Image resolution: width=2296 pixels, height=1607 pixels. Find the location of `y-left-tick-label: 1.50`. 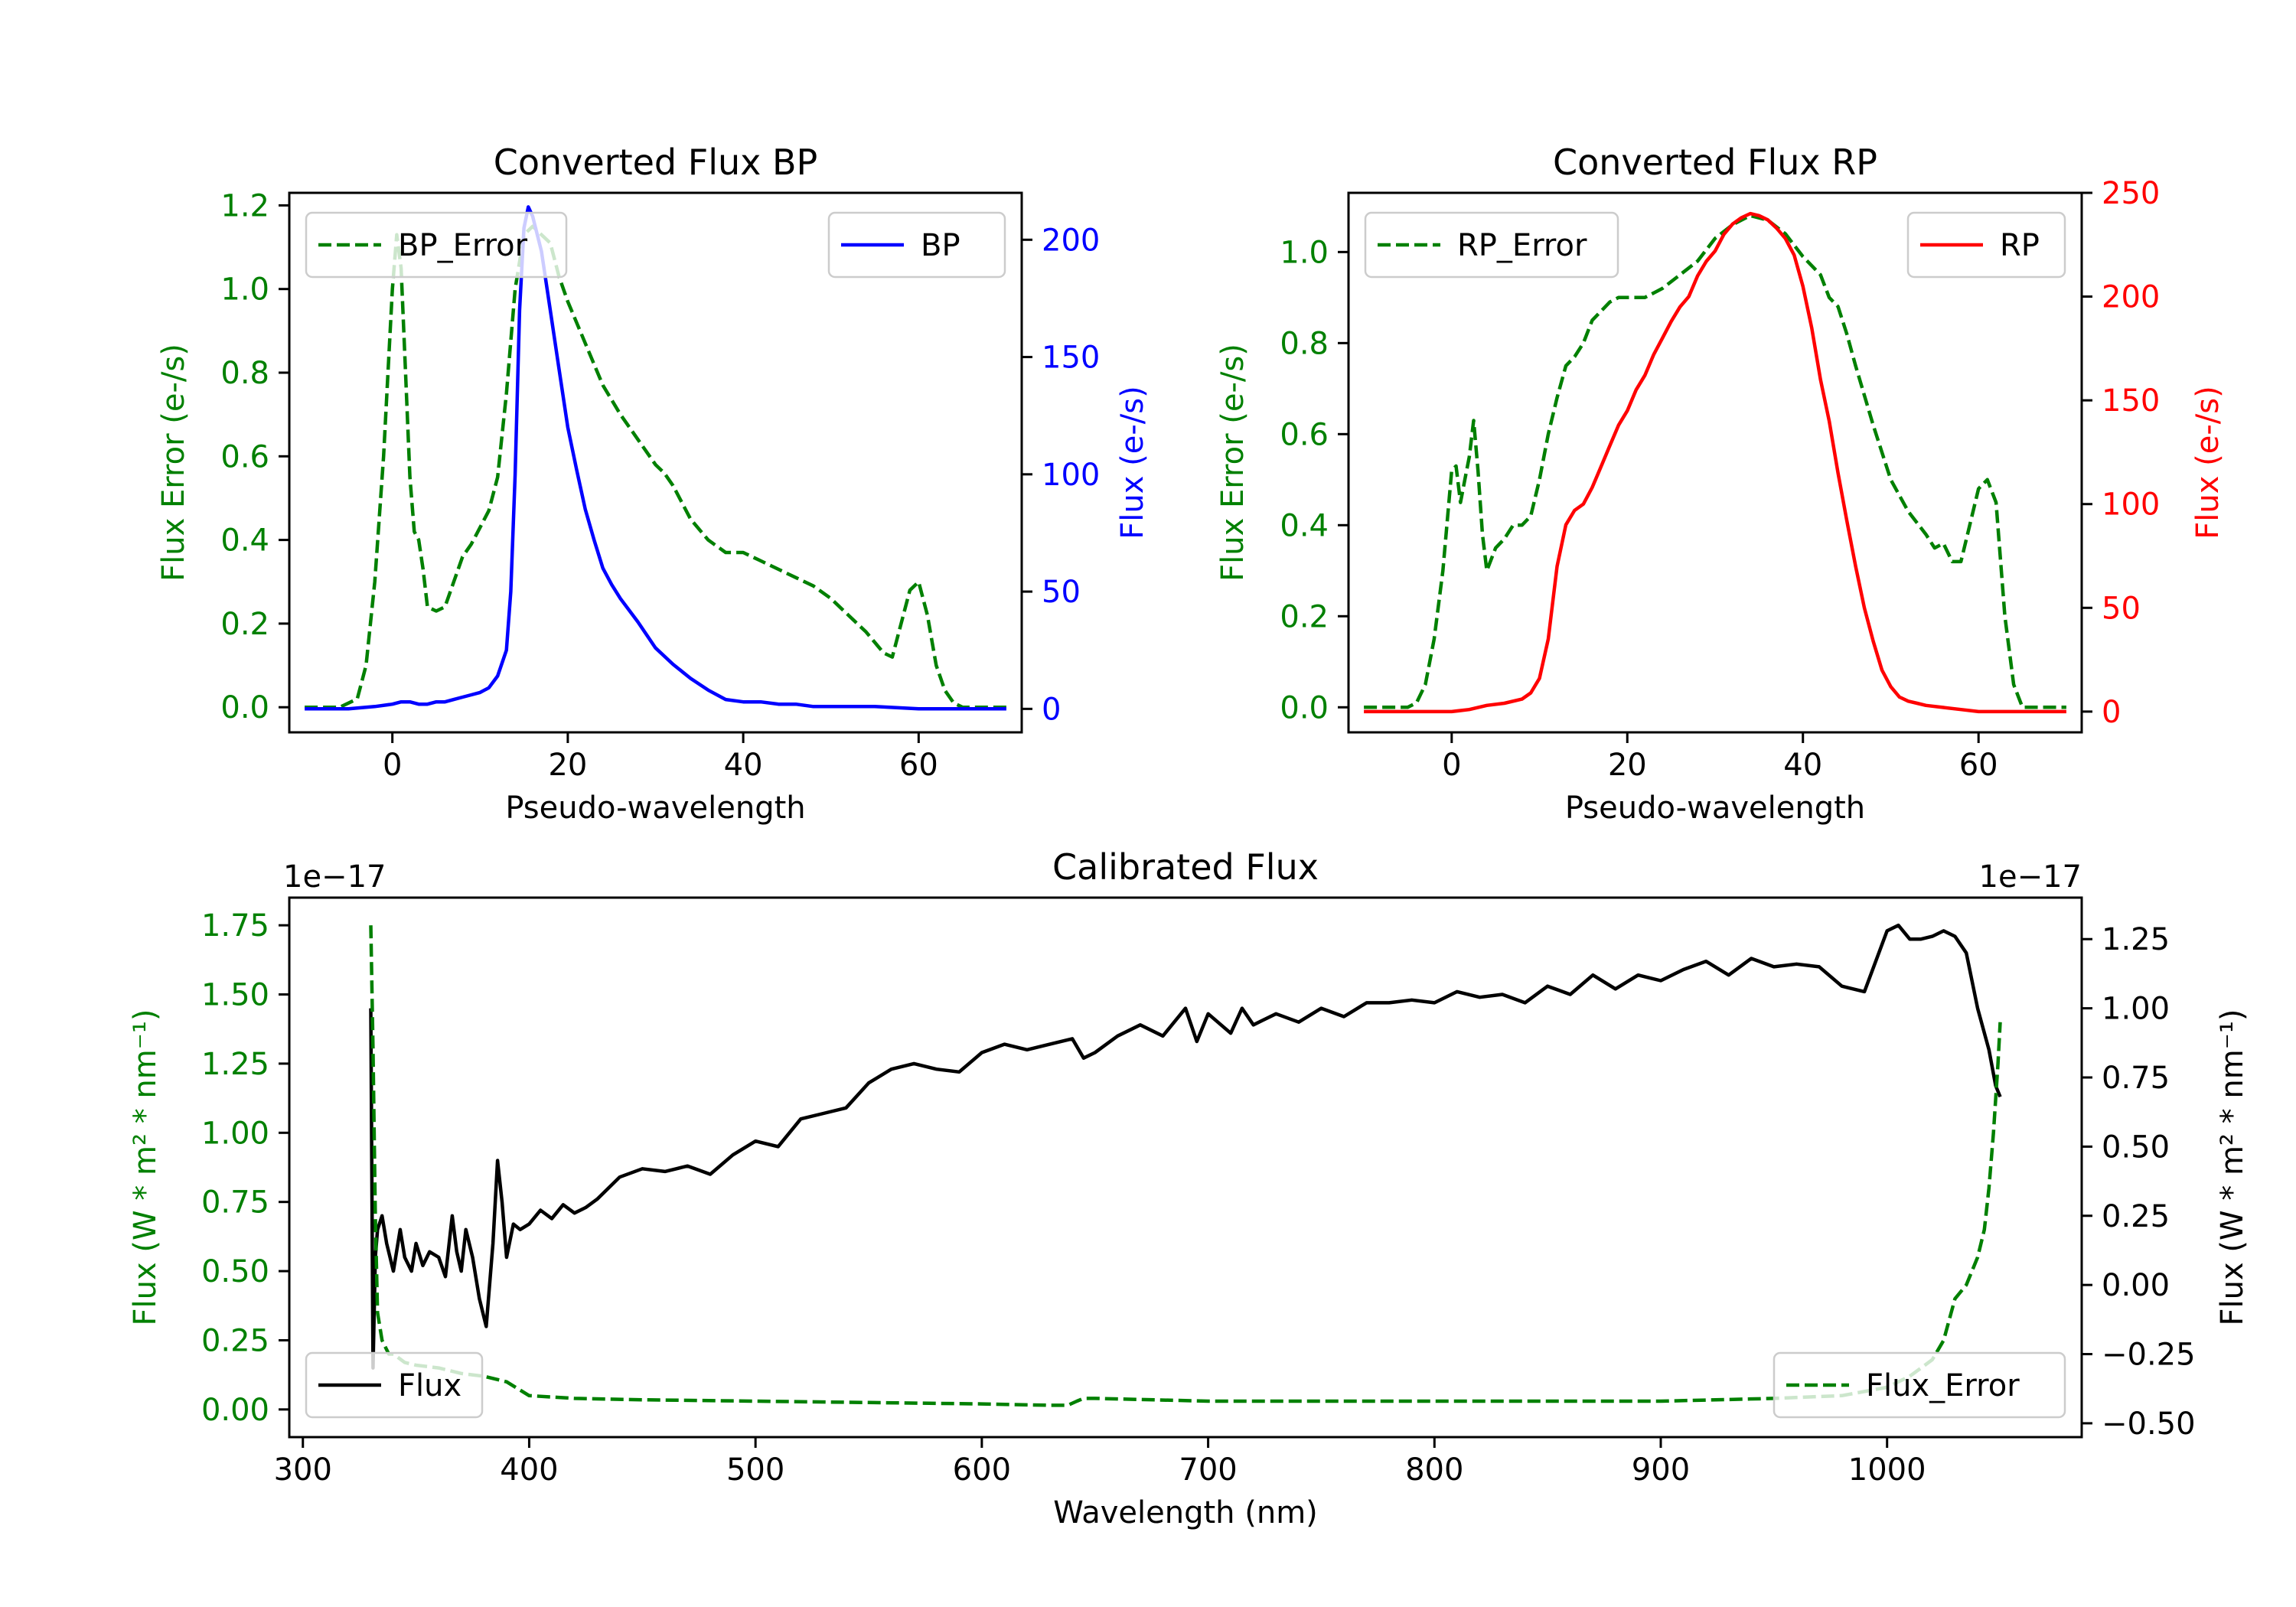

y-left-tick-label: 1.50 is located at coordinates (235, 996).